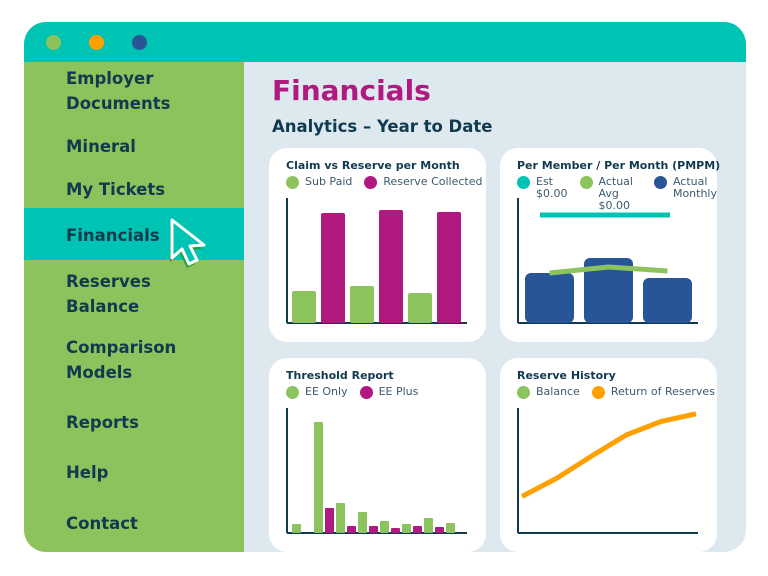 Image resolution: width=768 pixels, height=576 pixels. What do you see at coordinates (382, 126) in the screenshot?
I see `page-subtitle: Analytics – Year to Date` at bounding box center [382, 126].